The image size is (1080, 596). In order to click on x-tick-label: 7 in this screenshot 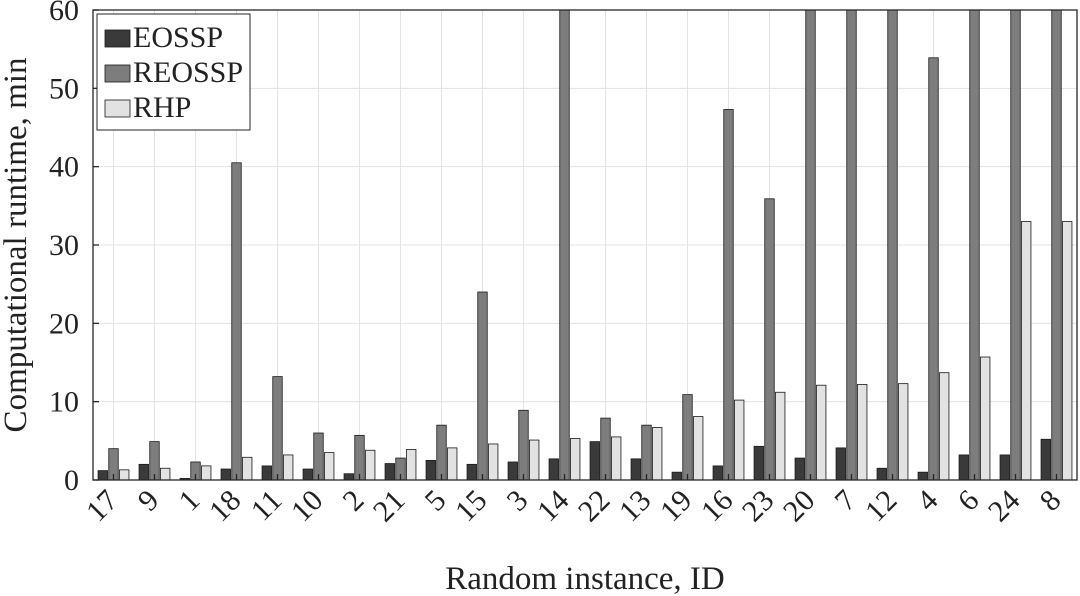, I will do `click(846, 501)`.